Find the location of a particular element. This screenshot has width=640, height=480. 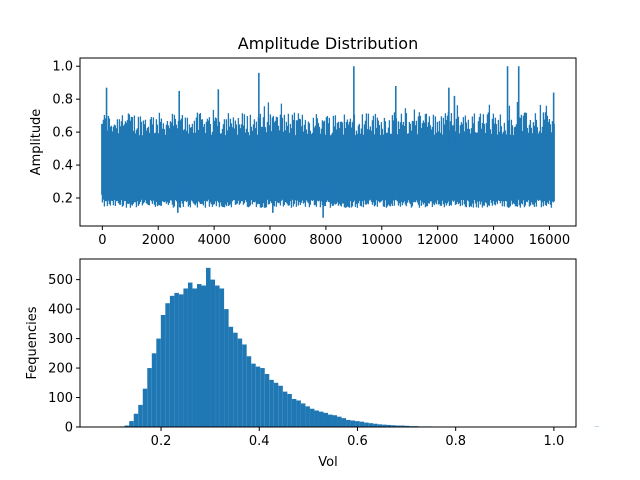

y-tick-label: 0.4 is located at coordinates (62, 166).